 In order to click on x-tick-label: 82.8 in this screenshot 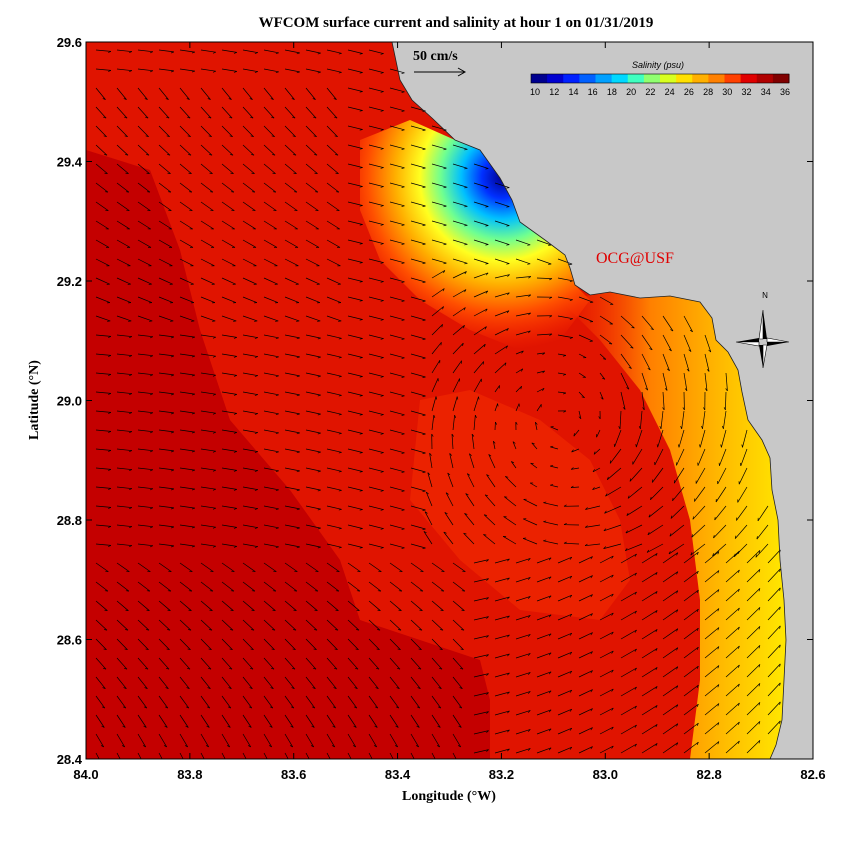, I will do `click(708, 774)`.